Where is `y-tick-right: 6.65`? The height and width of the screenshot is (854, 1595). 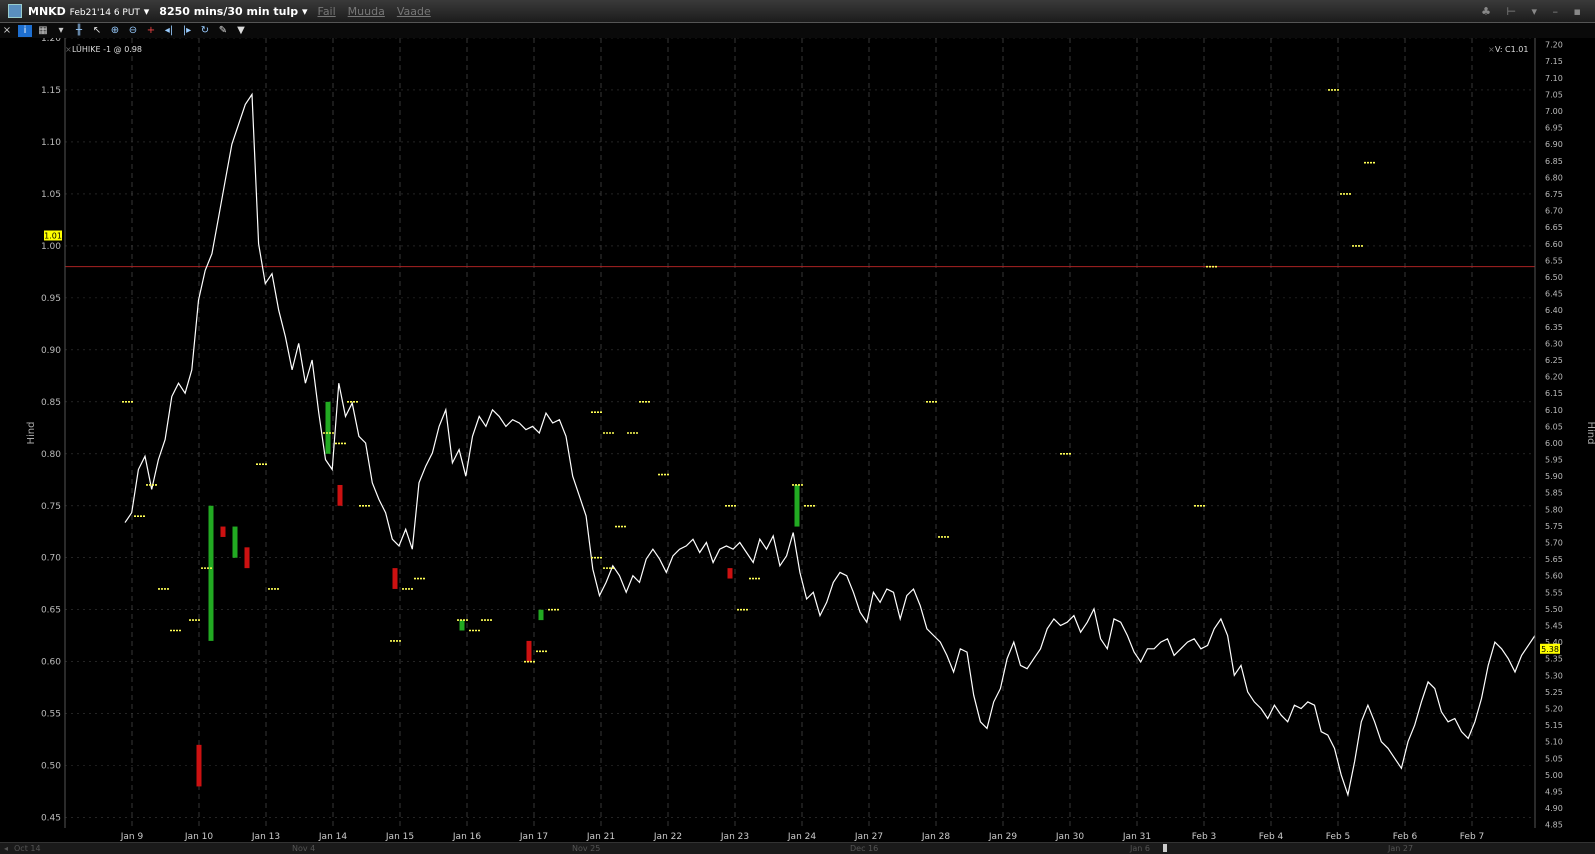 y-tick-right: 6.65 is located at coordinates (1554, 227).